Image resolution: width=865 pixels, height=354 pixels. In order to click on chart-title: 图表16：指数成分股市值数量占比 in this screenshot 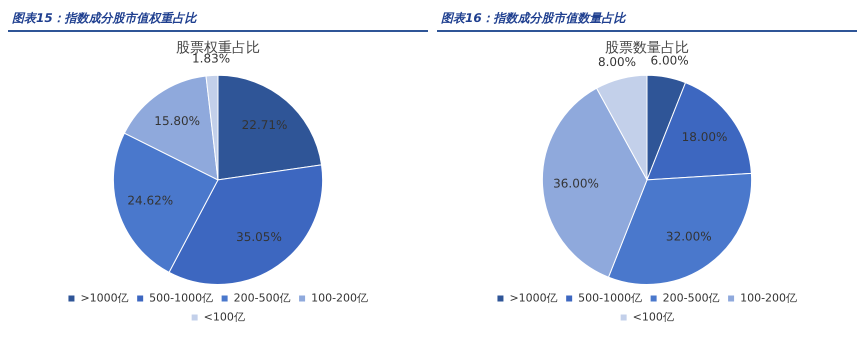, I will do `click(647, 20)`.